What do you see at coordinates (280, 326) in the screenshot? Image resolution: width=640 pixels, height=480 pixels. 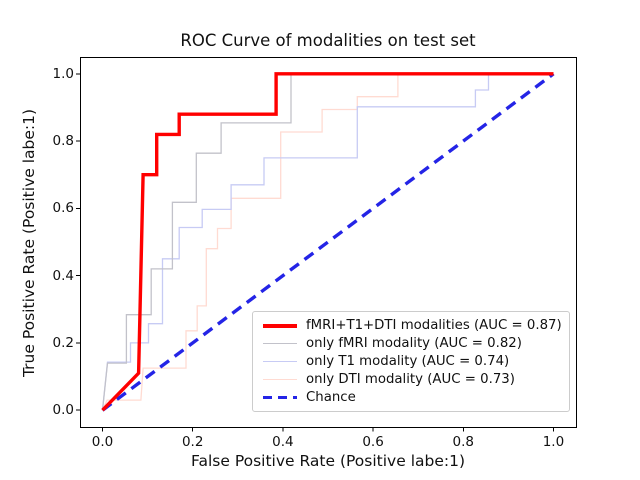 I see `legend-line-fmri_t1_dti` at bounding box center [280, 326].